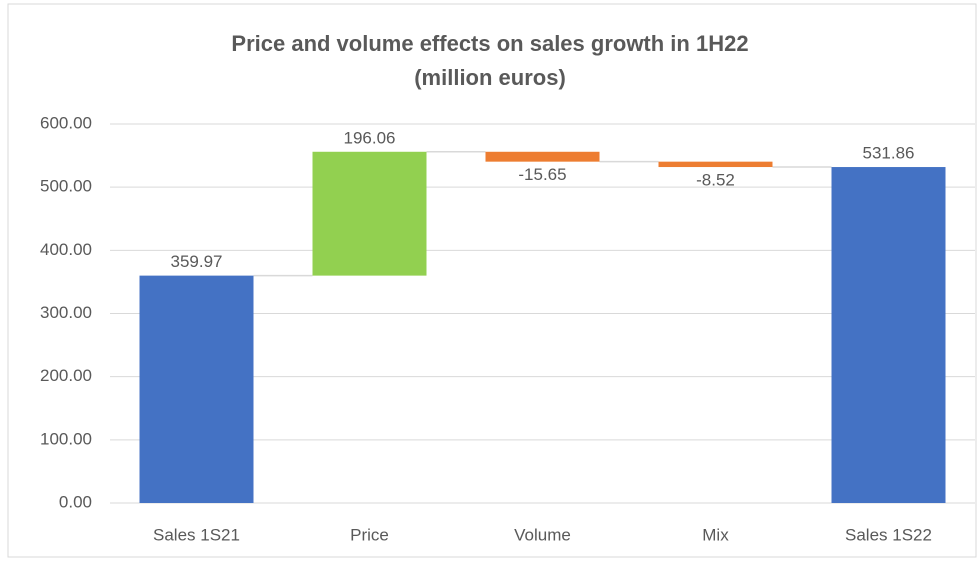 This screenshot has width=979, height=561. What do you see at coordinates (66, 312) in the screenshot?
I see `y-tick-label: 300.00` at bounding box center [66, 312].